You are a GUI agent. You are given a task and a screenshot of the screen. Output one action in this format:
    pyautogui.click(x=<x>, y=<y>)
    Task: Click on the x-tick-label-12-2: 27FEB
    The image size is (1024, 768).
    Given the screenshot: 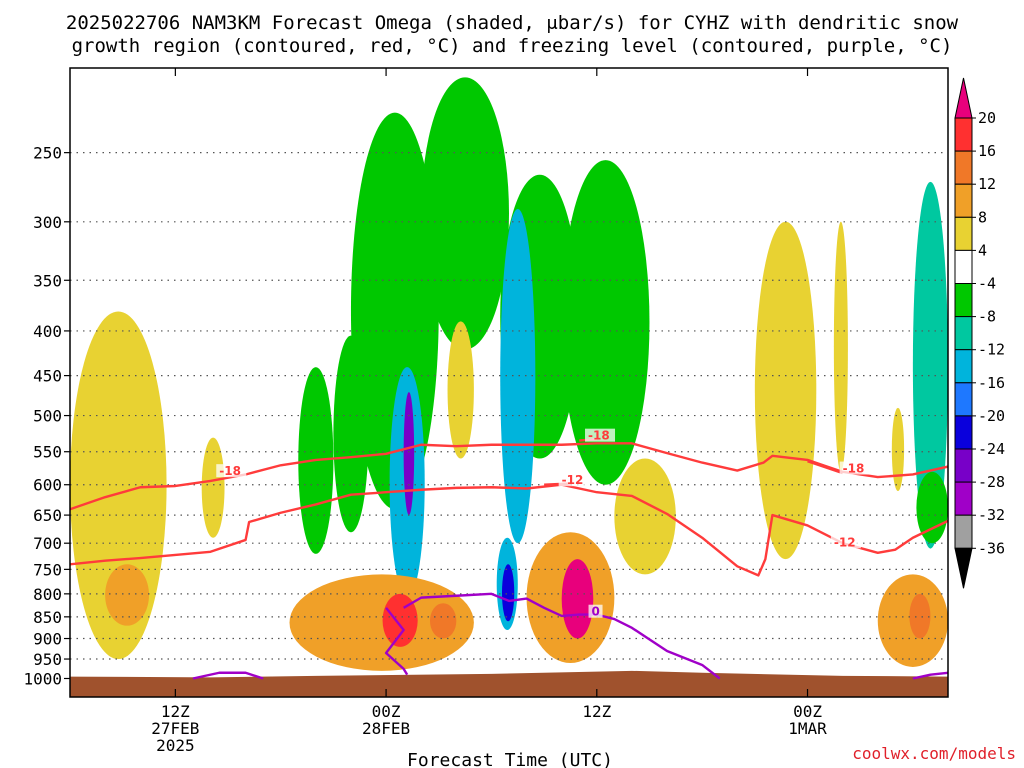 What is the action you would take?
    pyautogui.click(x=175, y=728)
    